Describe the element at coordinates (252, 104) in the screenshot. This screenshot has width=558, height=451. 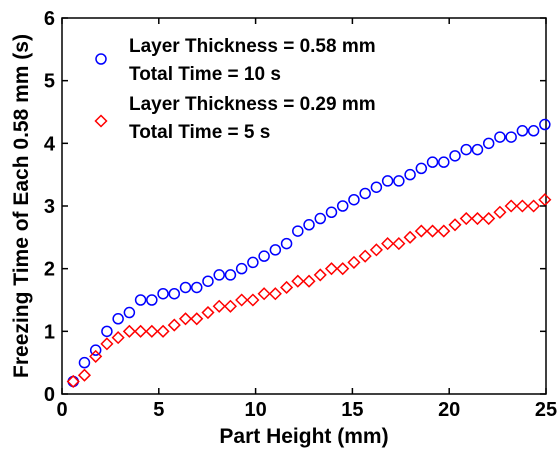
I see `legend-label: Layer Thickness = 0.29 mm` at that location.